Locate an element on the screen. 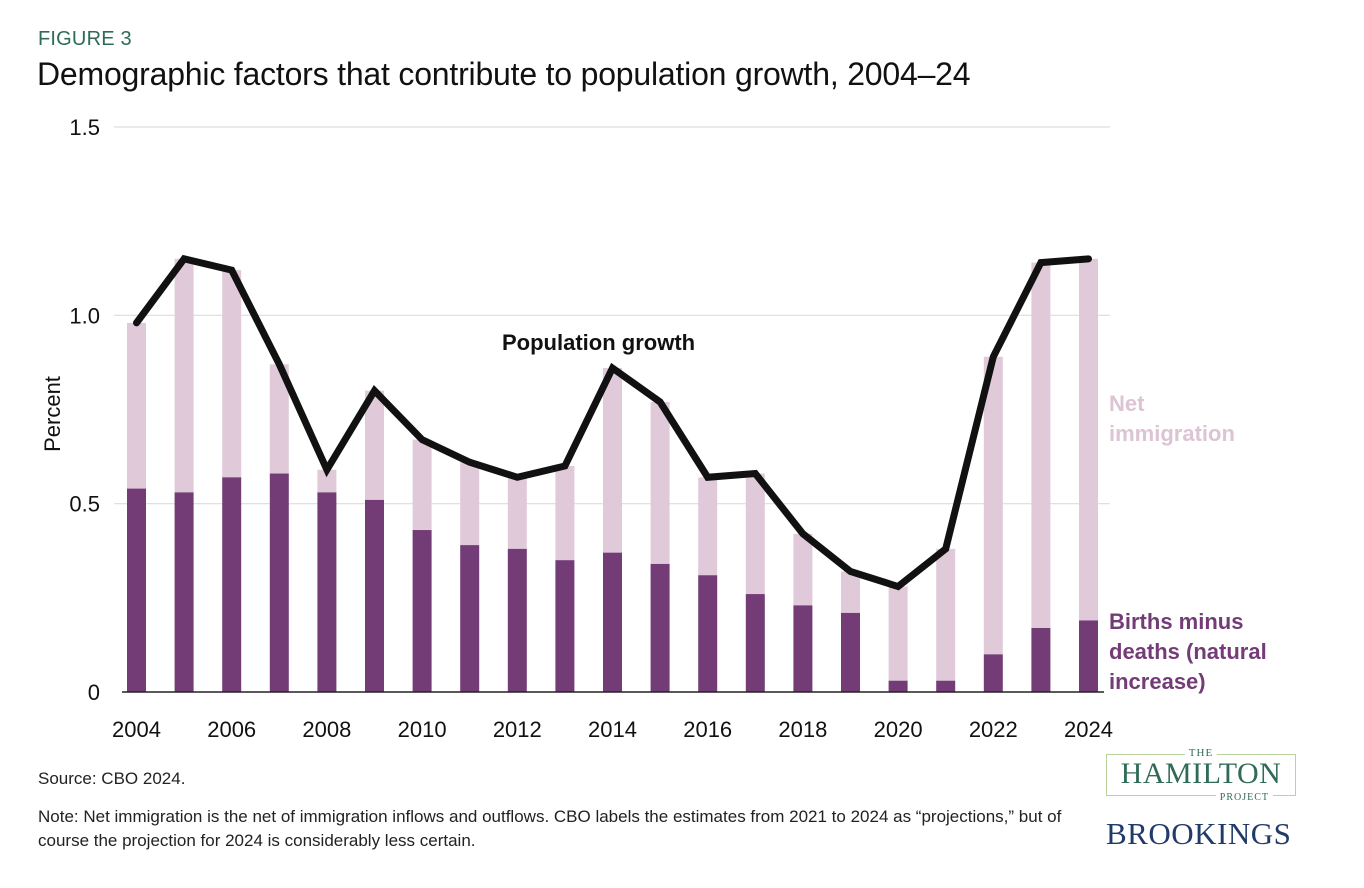 This screenshot has height=888, width=1364. bar-natural-increase-2014 is located at coordinates (612, 622).